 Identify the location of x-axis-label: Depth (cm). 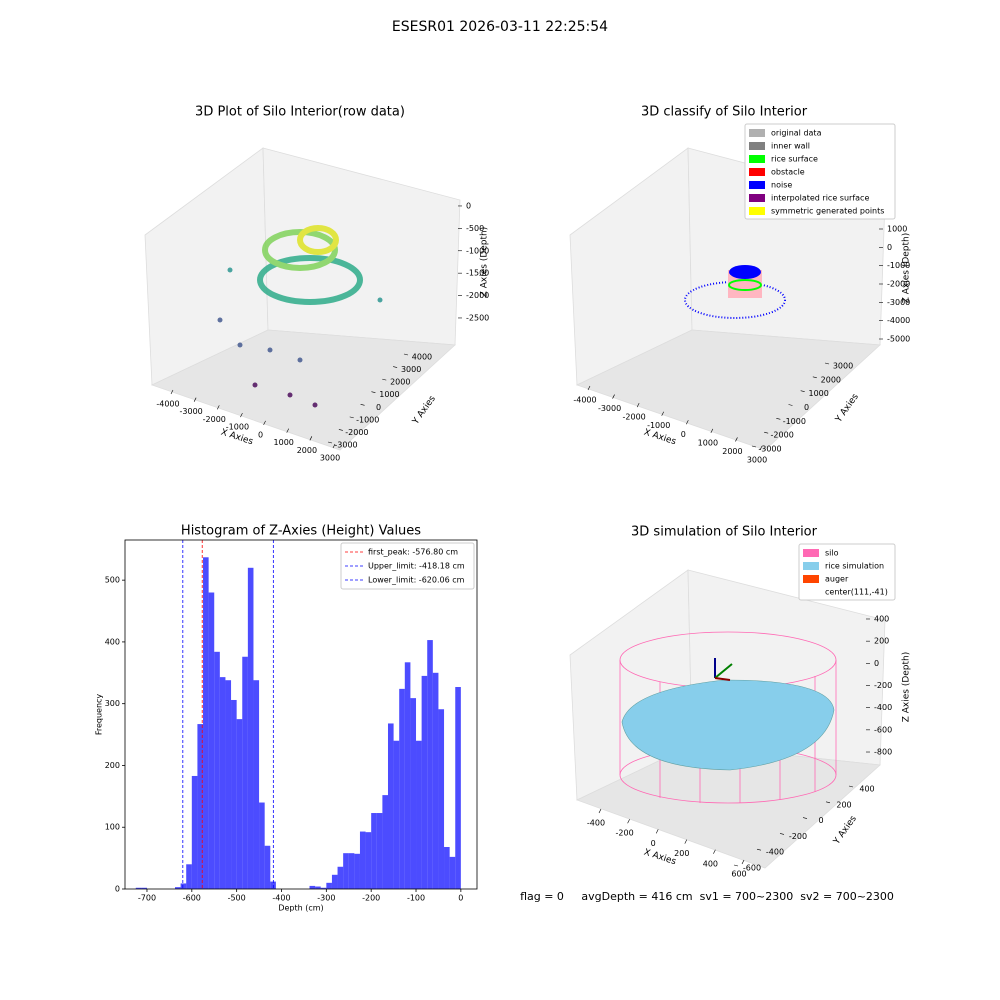
(300, 908).